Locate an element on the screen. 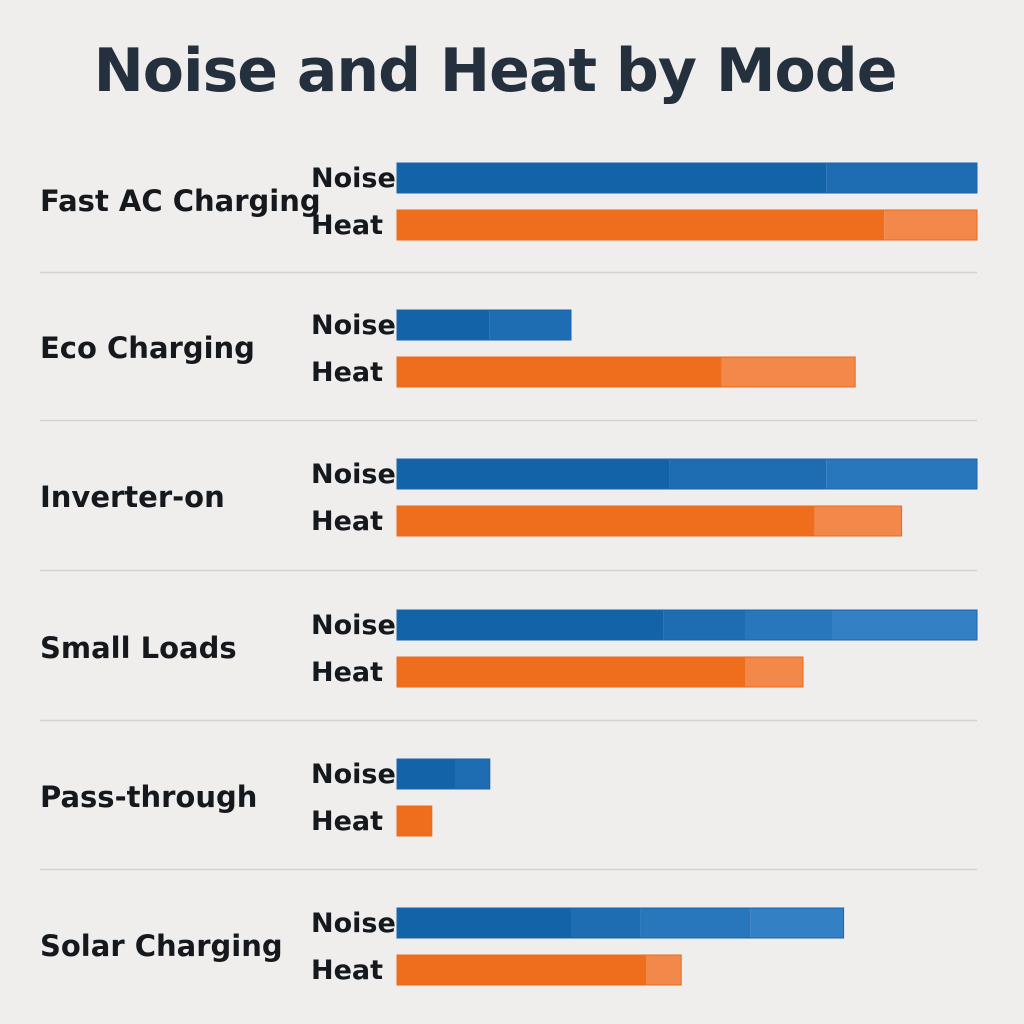  category-label: Fast AC Charging is located at coordinates (180, 201).